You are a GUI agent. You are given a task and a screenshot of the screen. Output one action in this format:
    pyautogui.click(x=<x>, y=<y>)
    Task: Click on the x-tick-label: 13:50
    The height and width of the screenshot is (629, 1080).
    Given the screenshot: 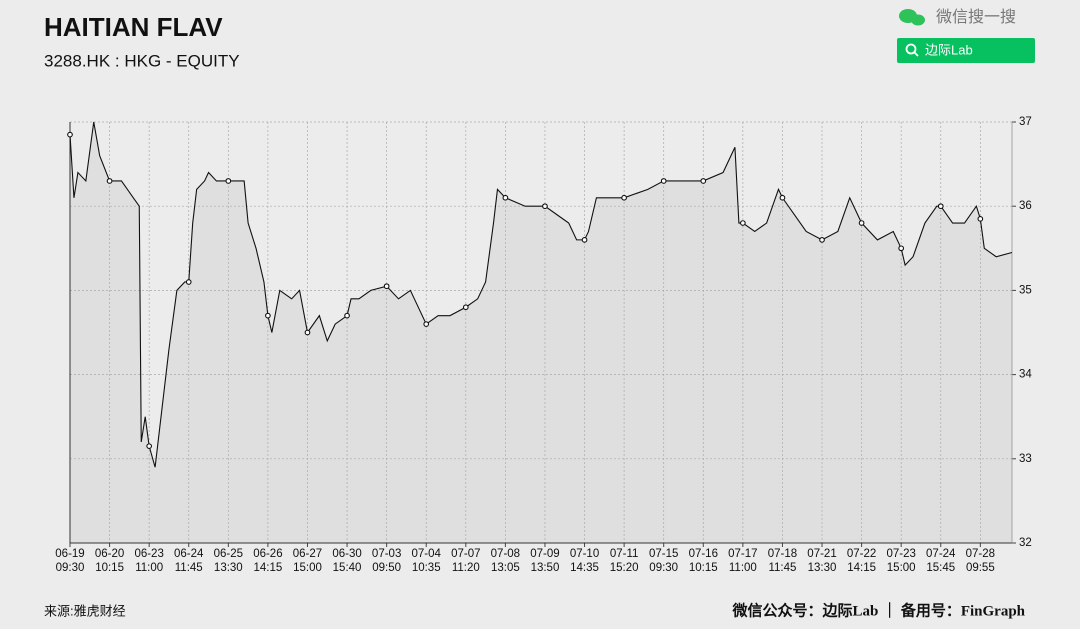 What is the action you would take?
    pyautogui.click(x=545, y=568)
    